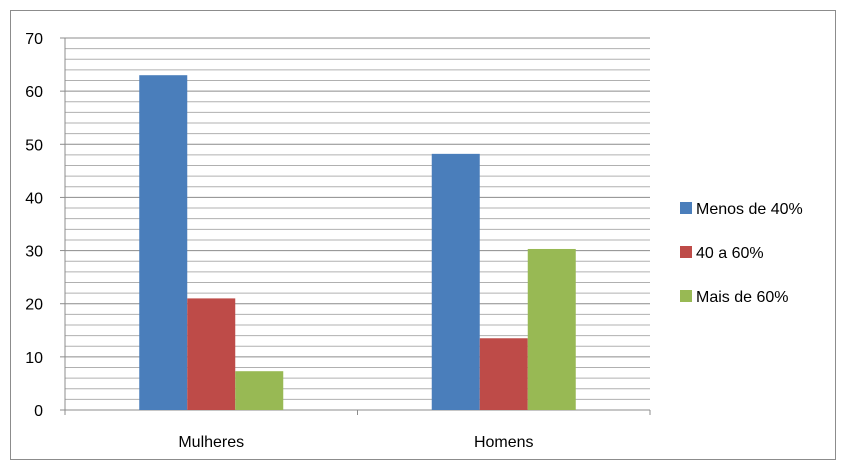  Describe the element at coordinates (34, 39) in the screenshot. I see `y-tick-label: 70` at that location.